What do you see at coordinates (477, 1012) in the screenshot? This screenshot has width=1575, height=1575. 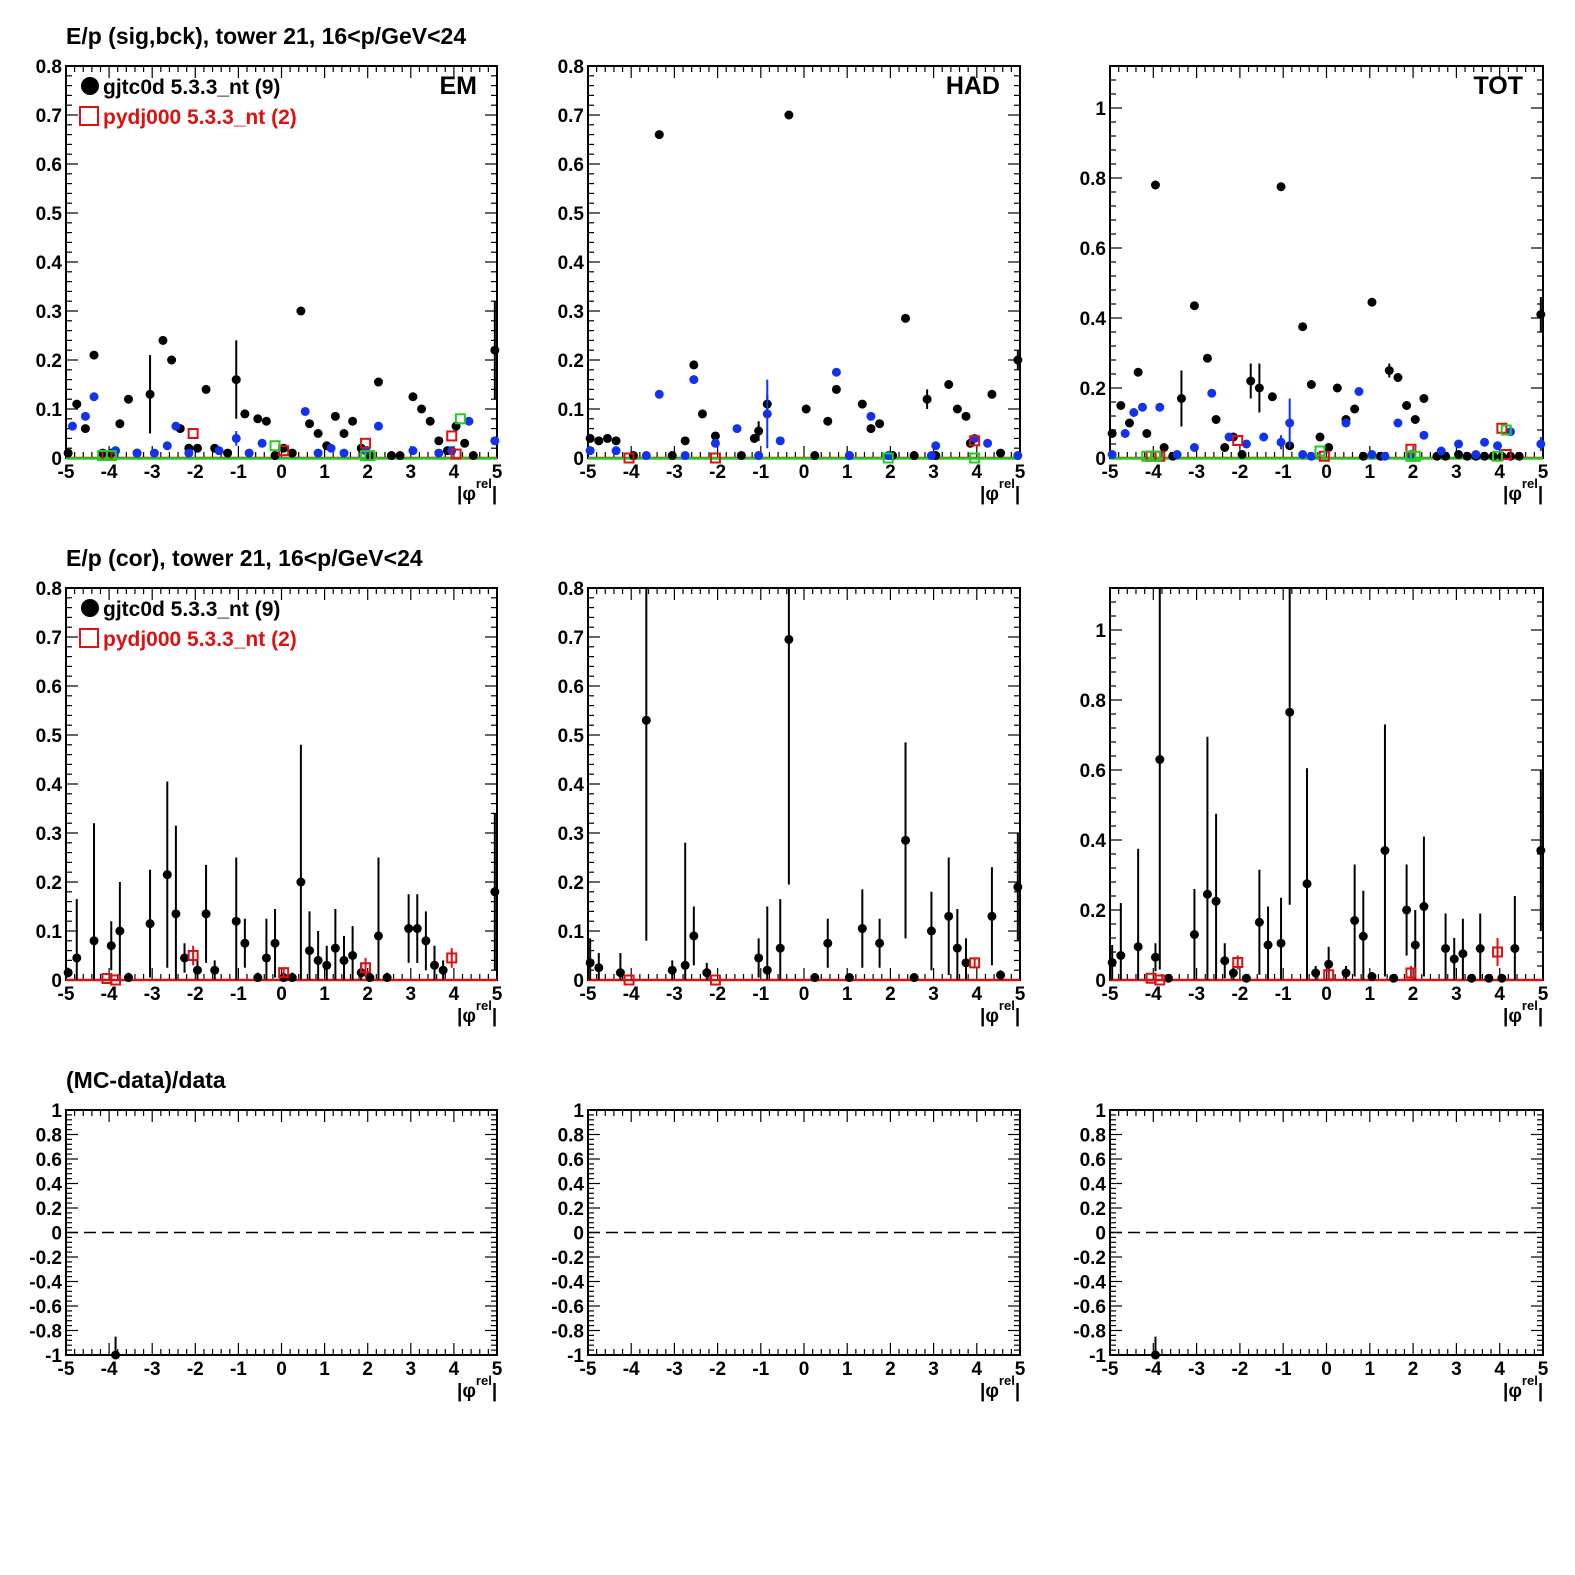 I see `x-axis-label: |φrel|` at bounding box center [477, 1012].